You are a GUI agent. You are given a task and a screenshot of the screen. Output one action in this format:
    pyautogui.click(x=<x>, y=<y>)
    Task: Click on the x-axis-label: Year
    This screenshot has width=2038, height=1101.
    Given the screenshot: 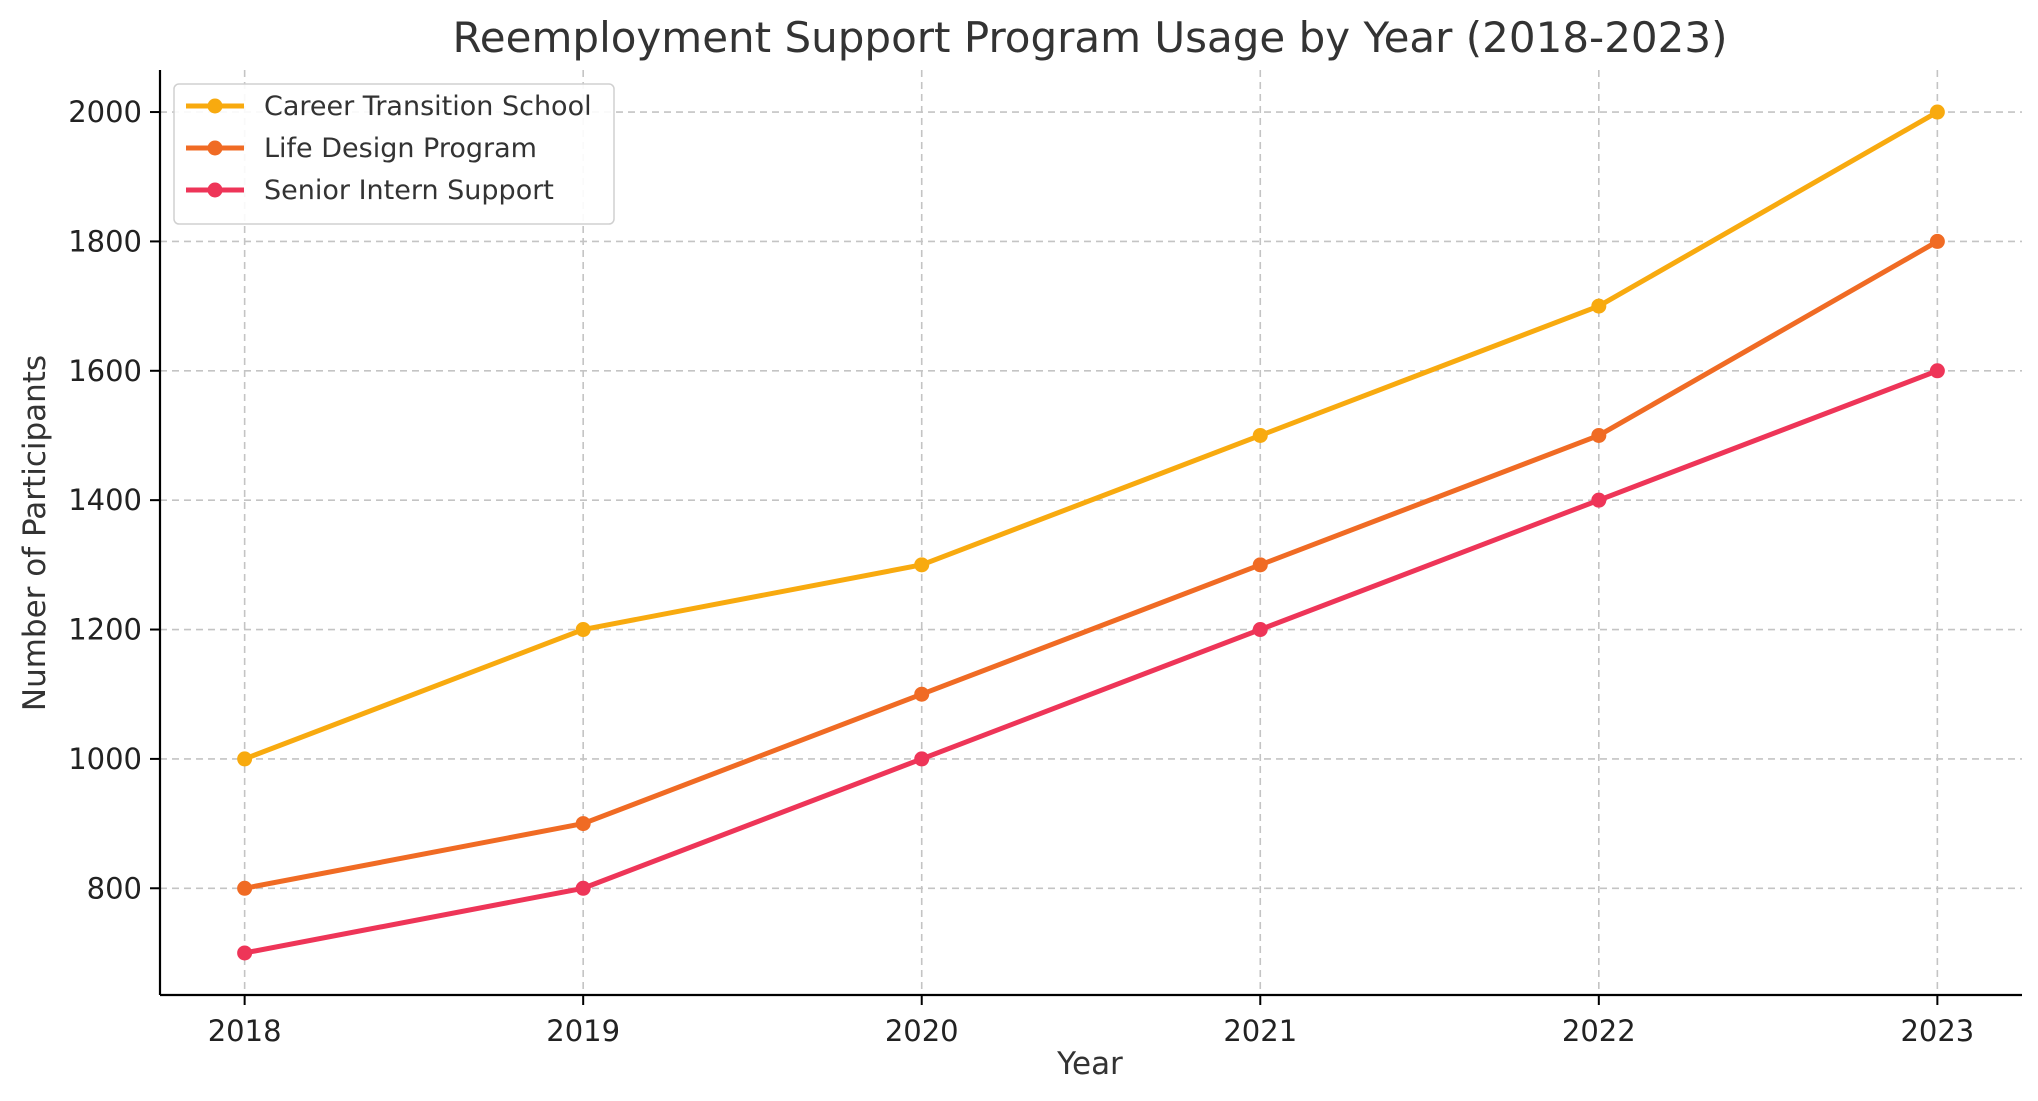 What is the action you would take?
    pyautogui.click(x=1089, y=1064)
    